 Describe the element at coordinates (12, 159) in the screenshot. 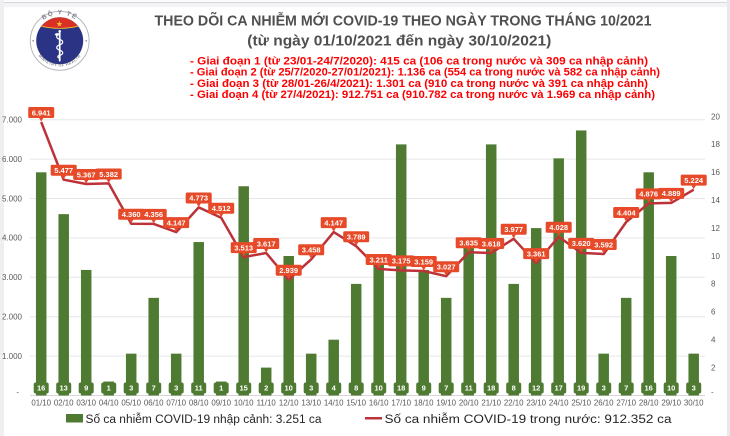

I see `svg-text: 6.000` at that location.